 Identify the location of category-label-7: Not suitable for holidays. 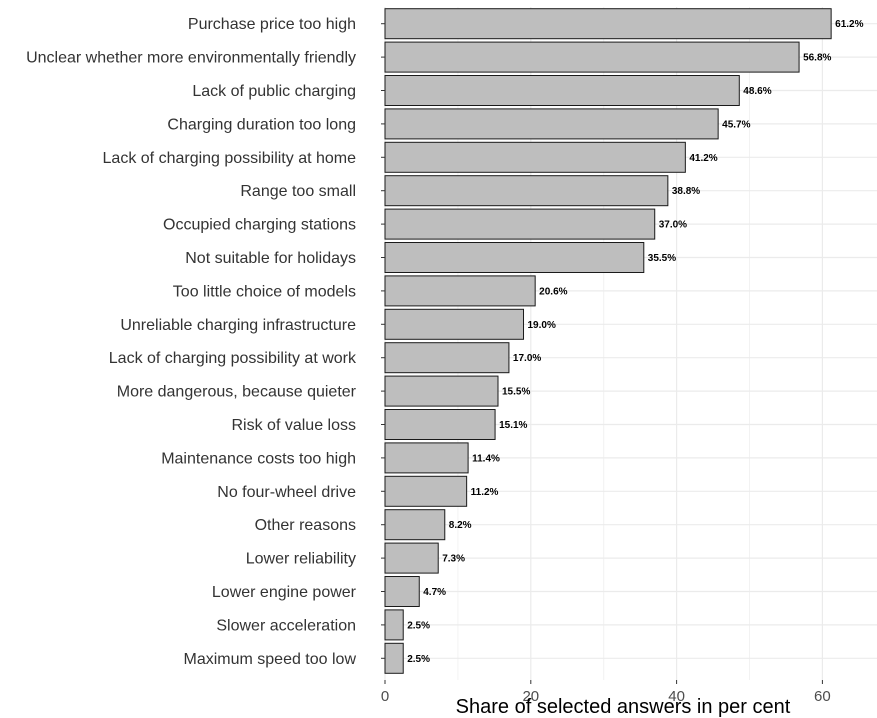
(270, 258).